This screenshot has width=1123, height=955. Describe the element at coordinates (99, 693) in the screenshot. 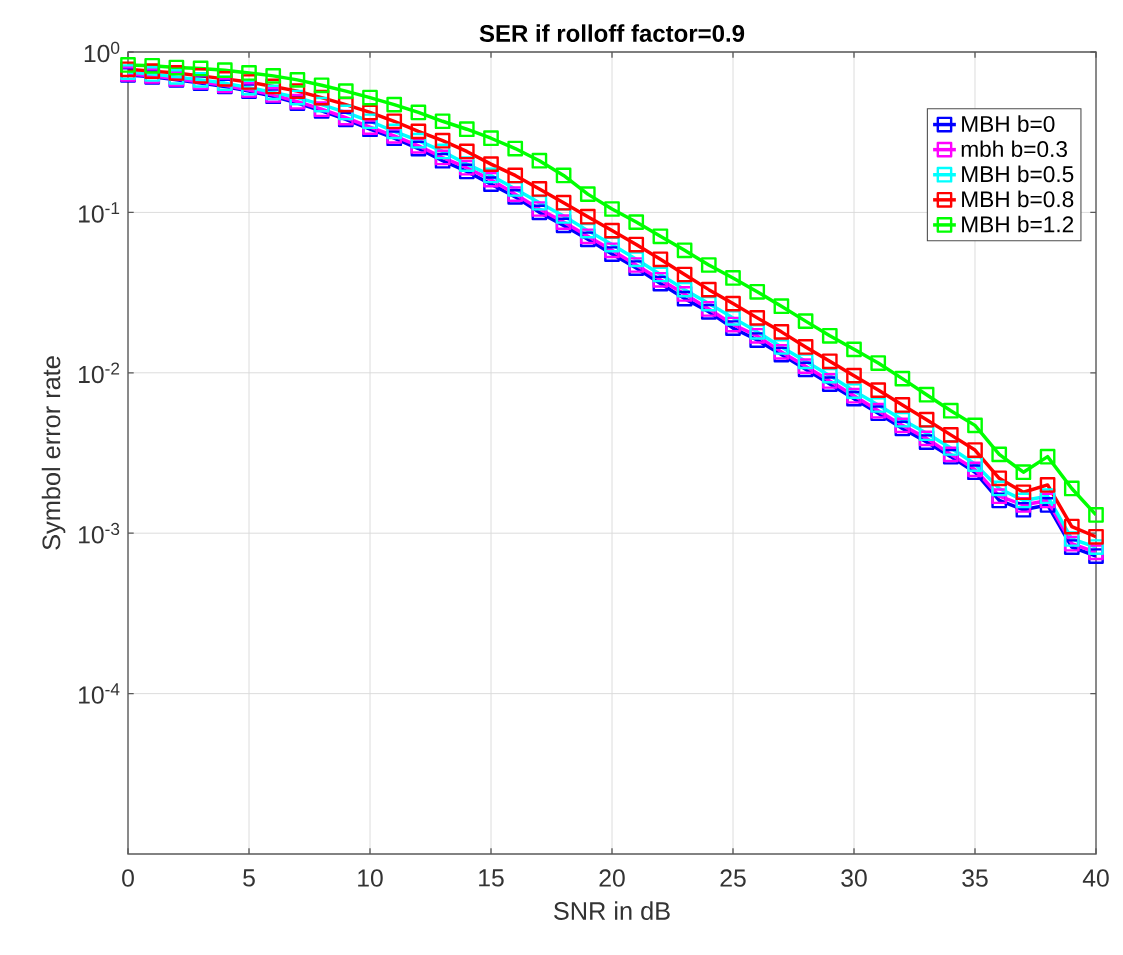

I see `y-tick-label: 10$^{-4}$` at that location.